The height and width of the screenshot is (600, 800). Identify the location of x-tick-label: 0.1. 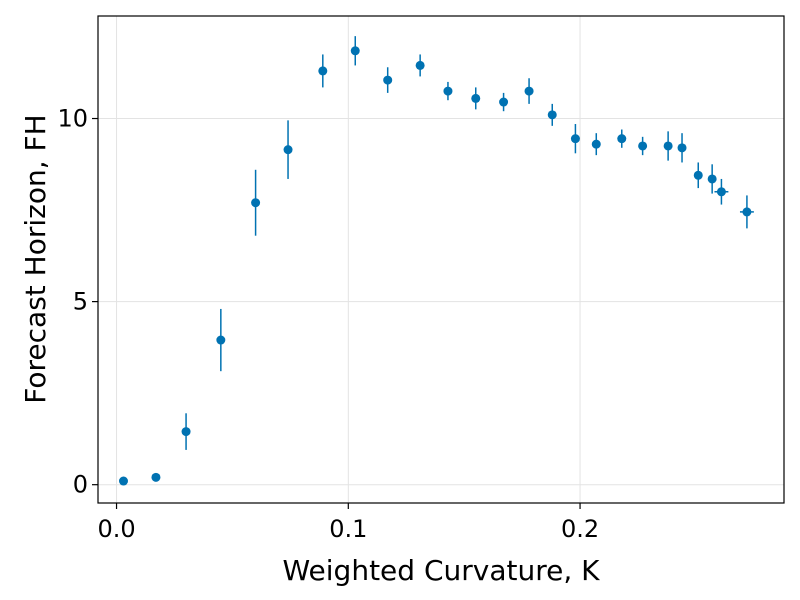
(348, 529).